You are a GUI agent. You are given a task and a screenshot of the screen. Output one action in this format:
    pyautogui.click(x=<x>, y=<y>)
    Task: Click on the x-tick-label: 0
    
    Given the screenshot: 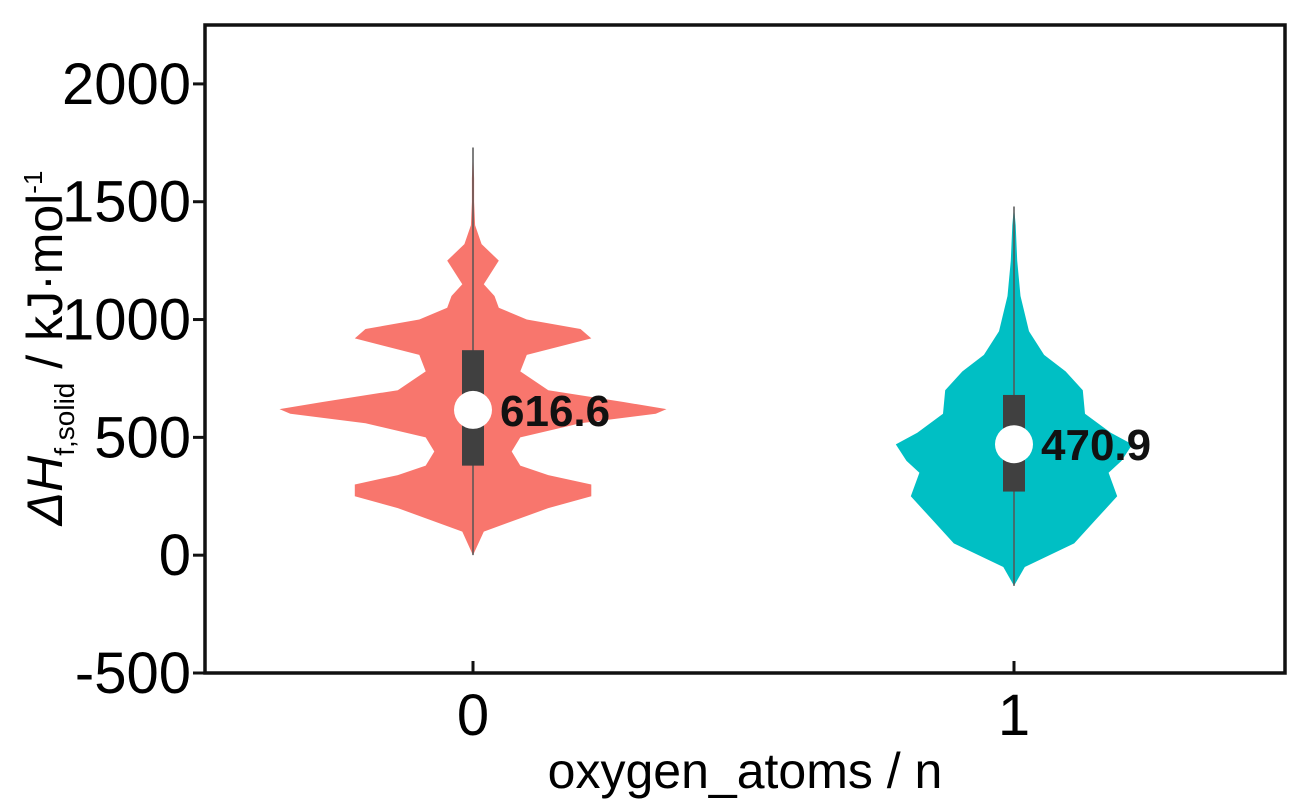 What is the action you would take?
    pyautogui.click(x=473, y=715)
    